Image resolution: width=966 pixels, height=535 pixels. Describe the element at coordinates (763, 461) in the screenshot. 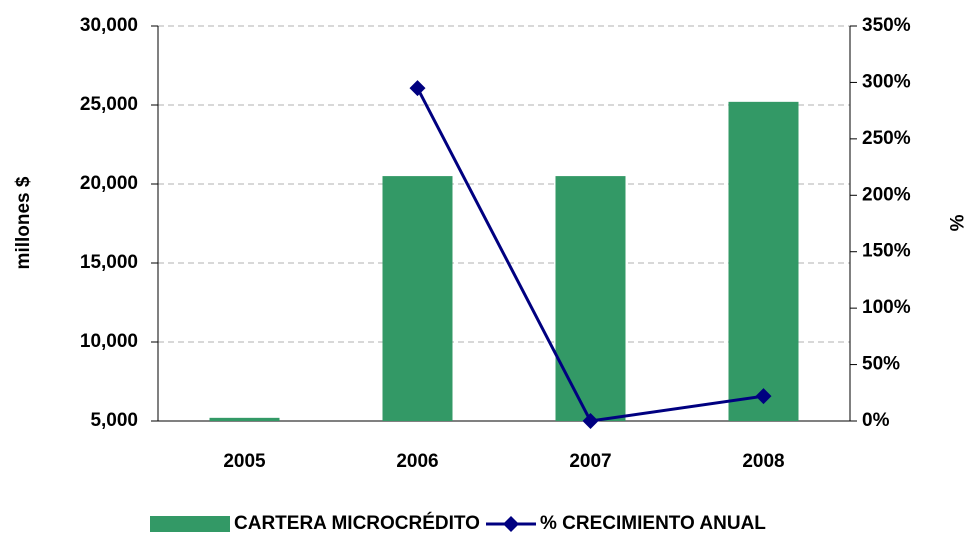

I see `x-tick-label: 2008` at that location.